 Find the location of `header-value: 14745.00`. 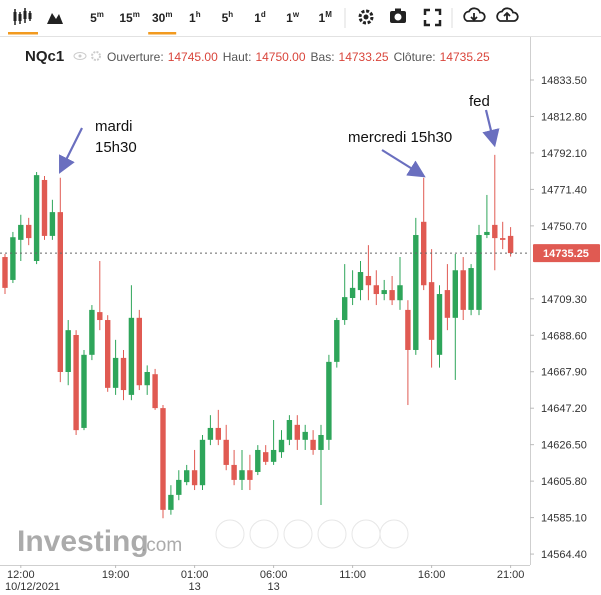

header-value: 14745.00 is located at coordinates (193, 57).